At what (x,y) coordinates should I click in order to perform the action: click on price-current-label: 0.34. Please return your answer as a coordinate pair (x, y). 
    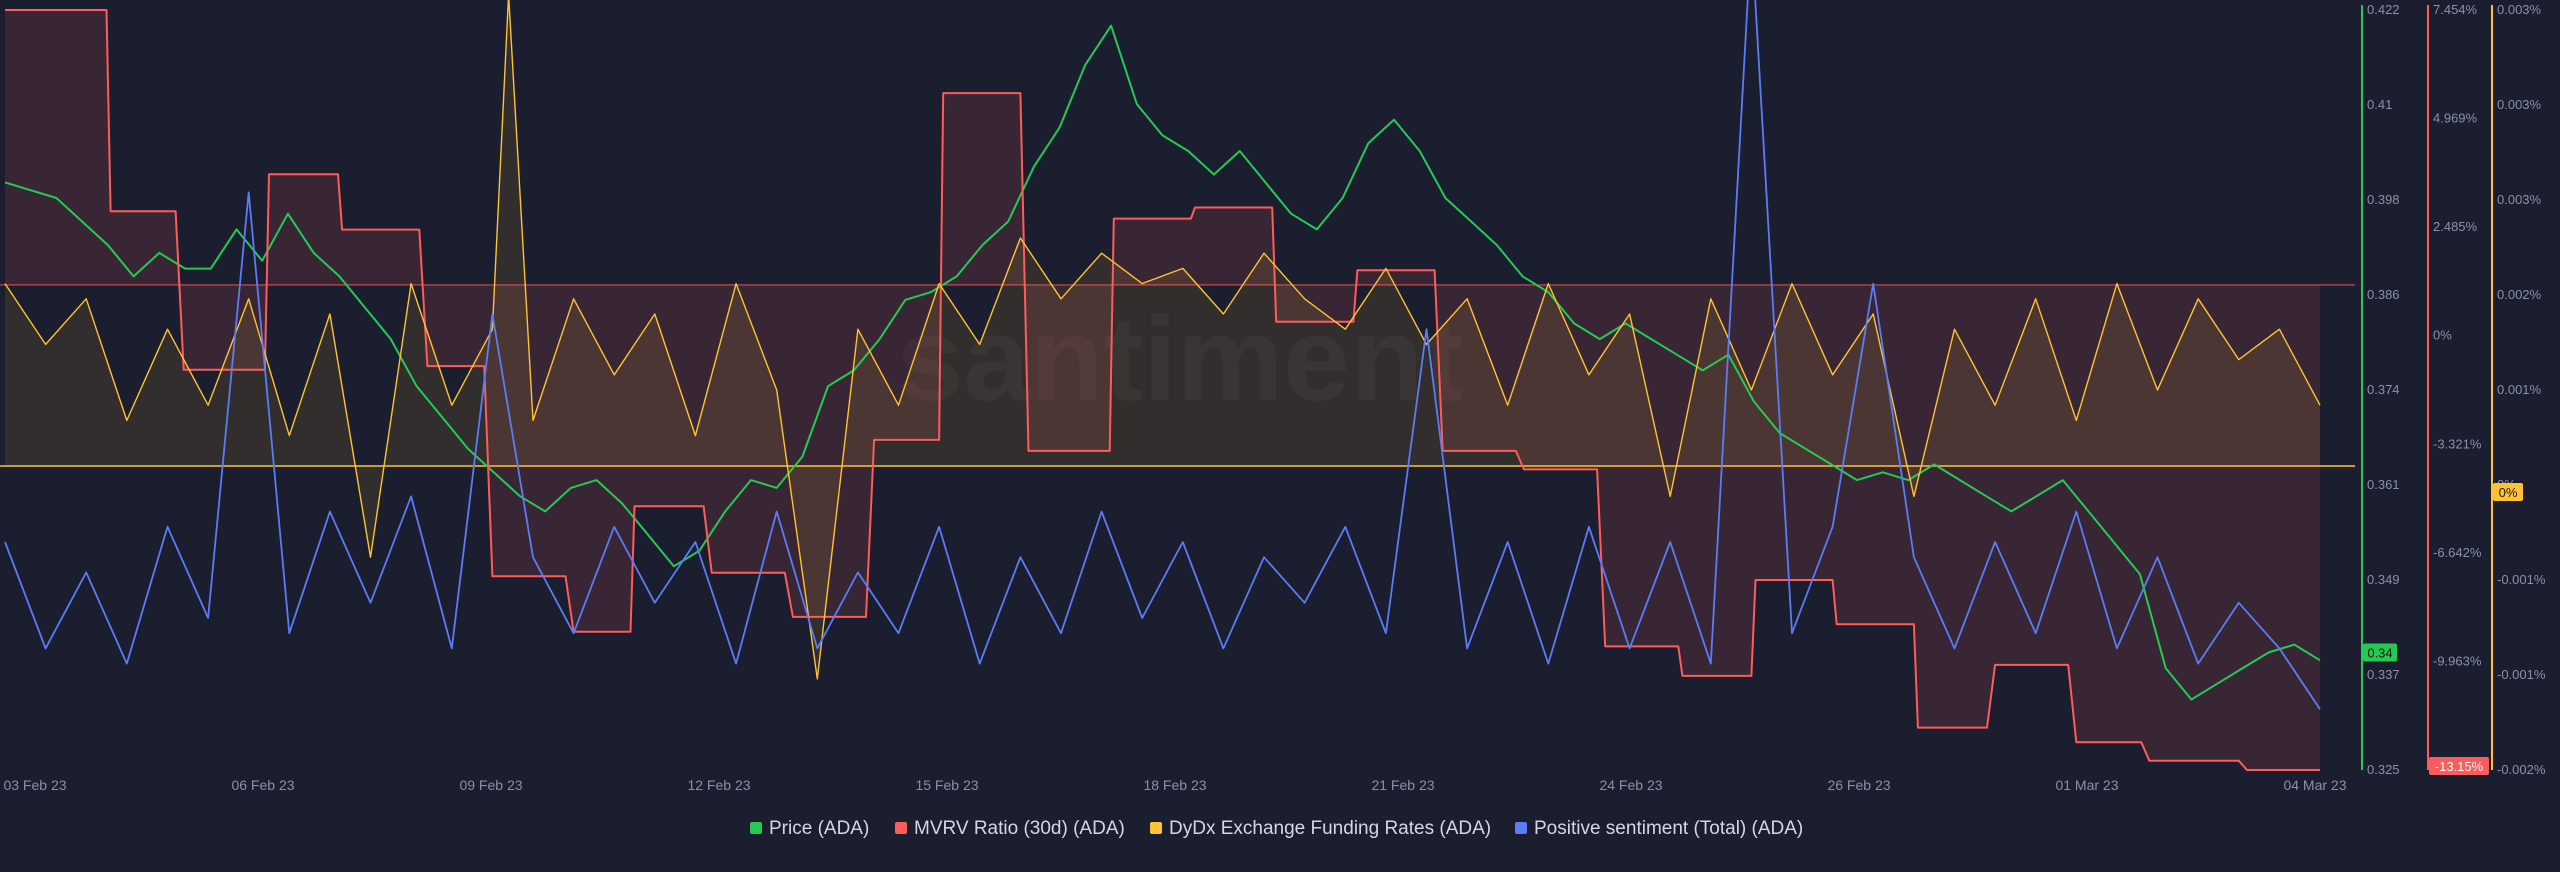
    Looking at the image, I should click on (2379, 652).